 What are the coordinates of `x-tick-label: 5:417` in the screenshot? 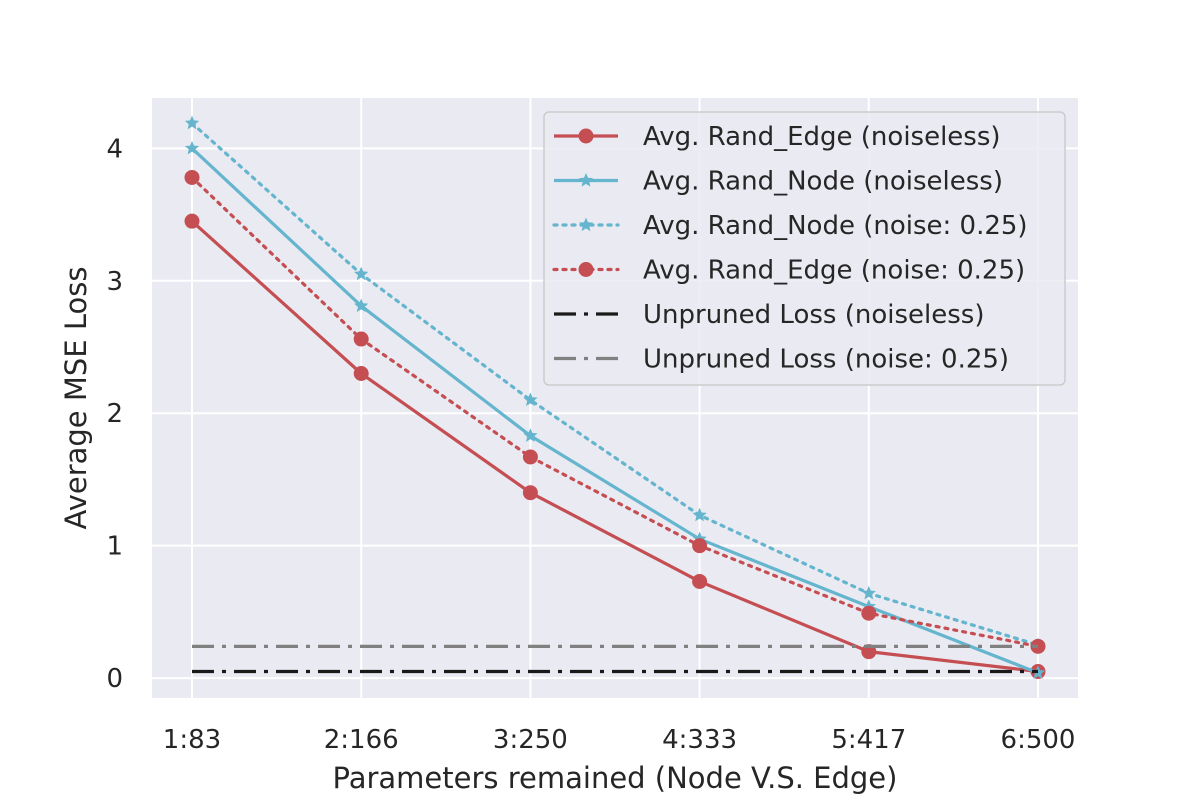 It's located at (868, 740).